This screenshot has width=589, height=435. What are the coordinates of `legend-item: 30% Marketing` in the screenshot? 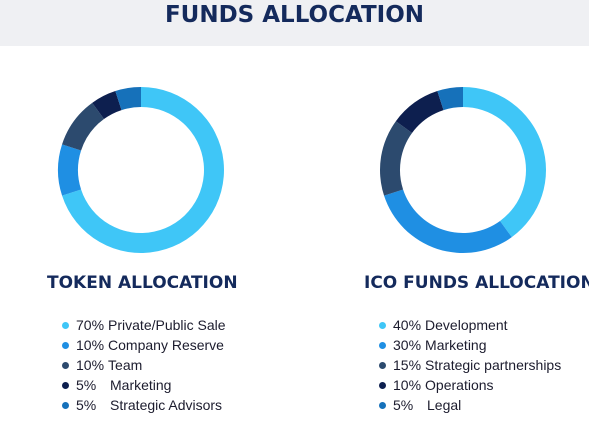 It's located at (470, 345).